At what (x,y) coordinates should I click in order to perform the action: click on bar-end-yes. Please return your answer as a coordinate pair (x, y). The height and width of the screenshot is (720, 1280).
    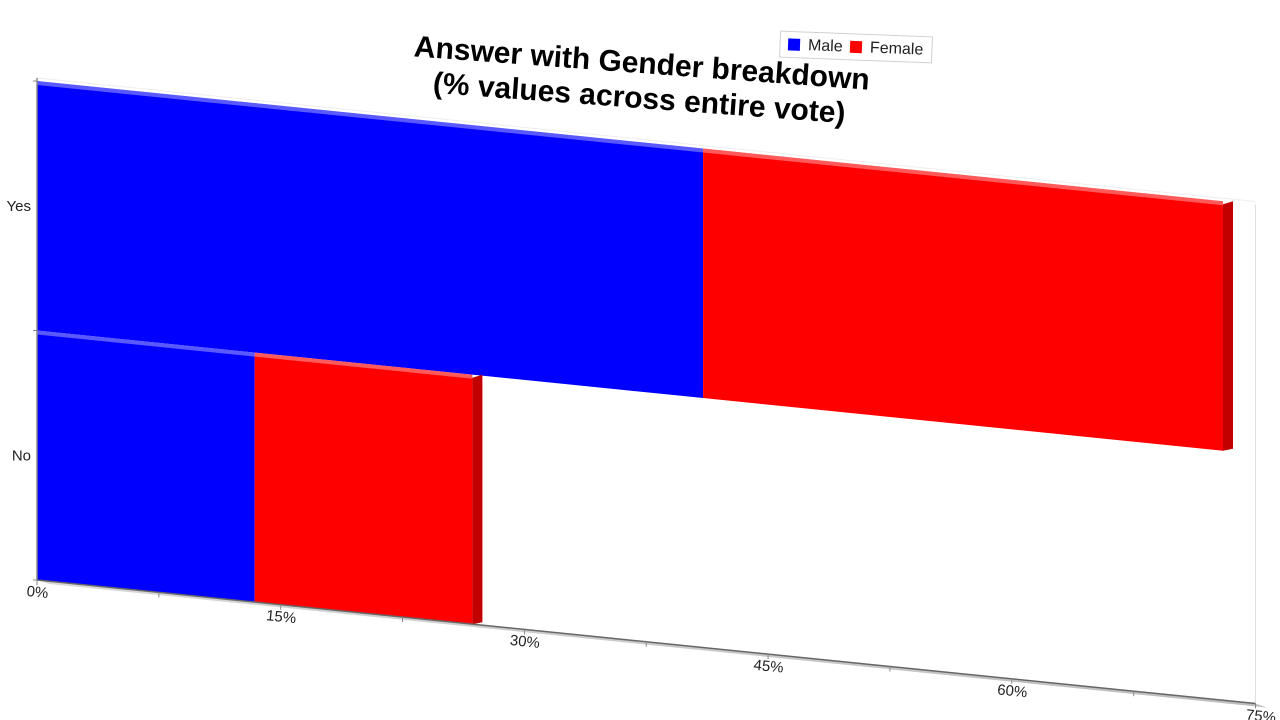
    Looking at the image, I should click on (1228, 326).